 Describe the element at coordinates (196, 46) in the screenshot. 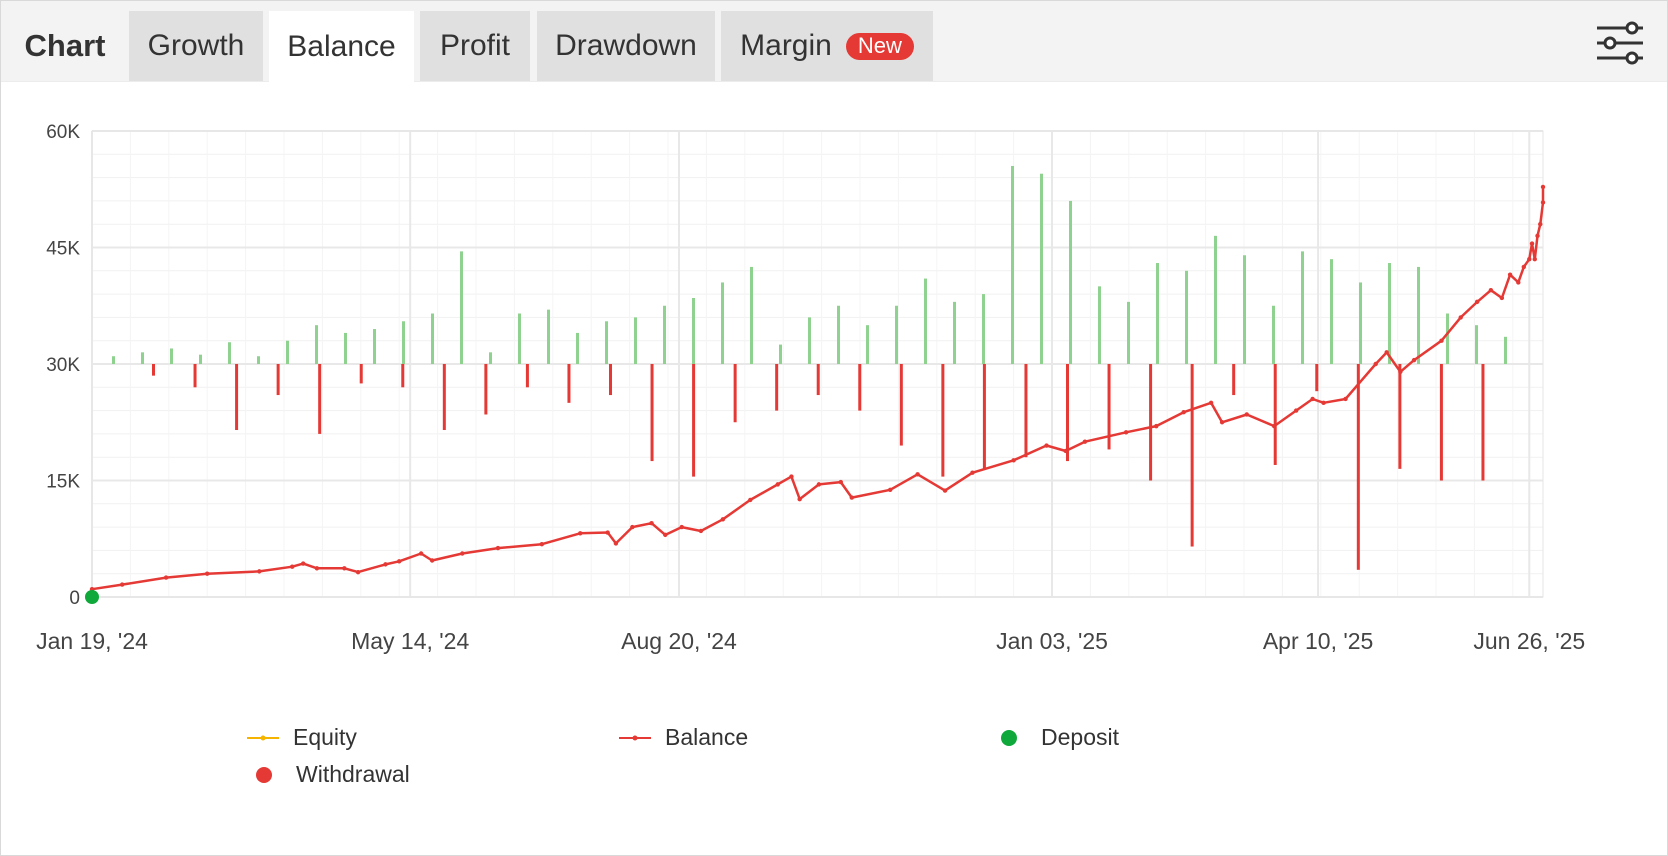

I see `tab-growth: Growth` at that location.